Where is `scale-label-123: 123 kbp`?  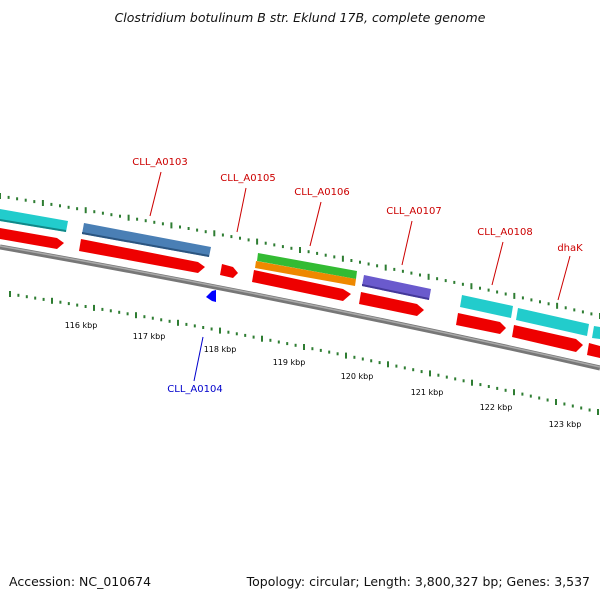
scale-label-123: 123 kbp is located at coordinates (565, 424).